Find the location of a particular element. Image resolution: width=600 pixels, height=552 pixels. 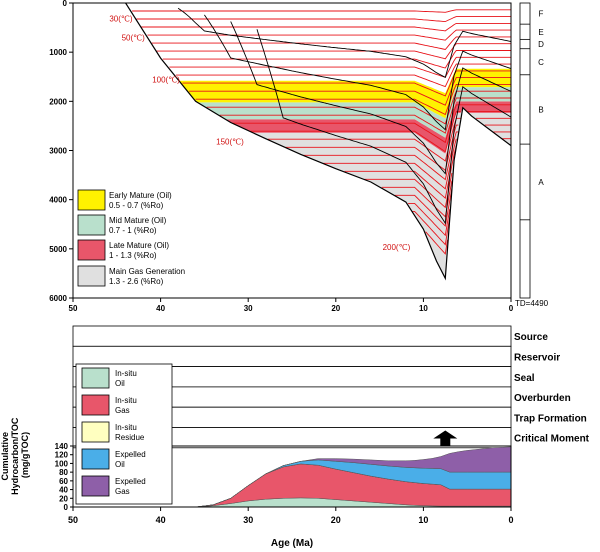

legend-gas-range: 1.3 - 2.6 (%Ro) is located at coordinates (136, 281).